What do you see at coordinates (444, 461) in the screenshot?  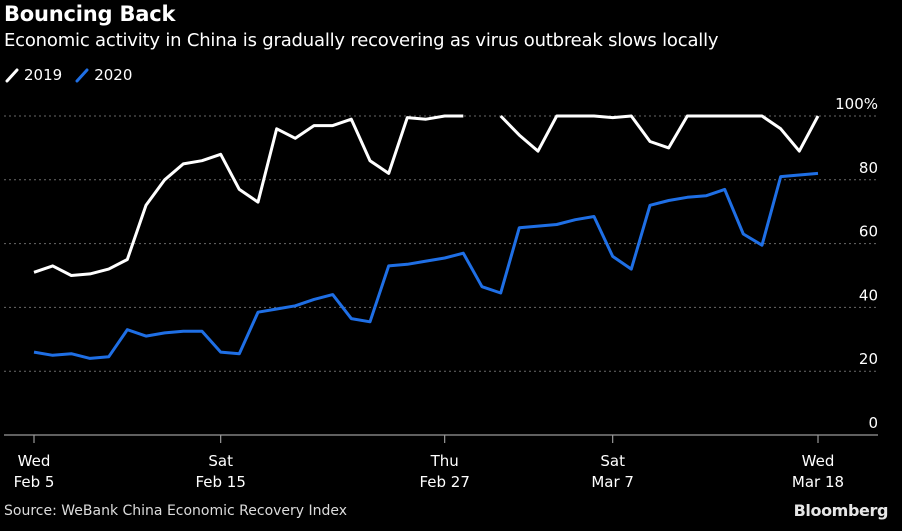 I see `x-tick-label: Thu` at bounding box center [444, 461].